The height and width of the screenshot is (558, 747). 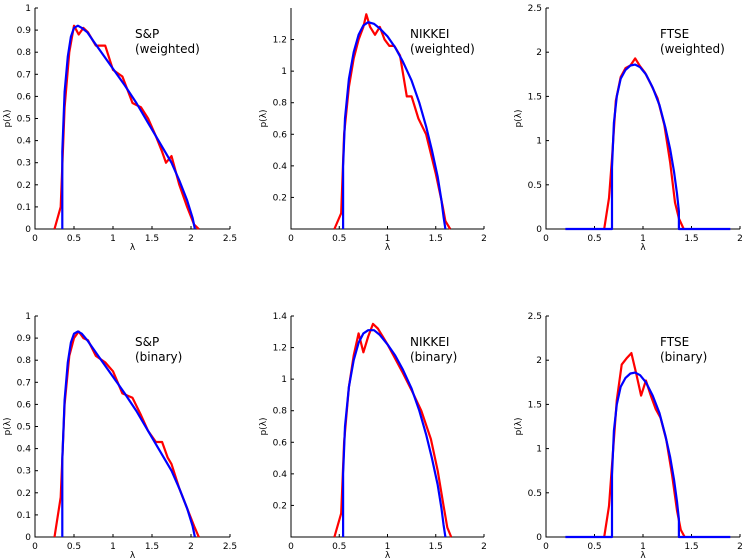 I want to click on axes-frame, so click(x=642, y=427).